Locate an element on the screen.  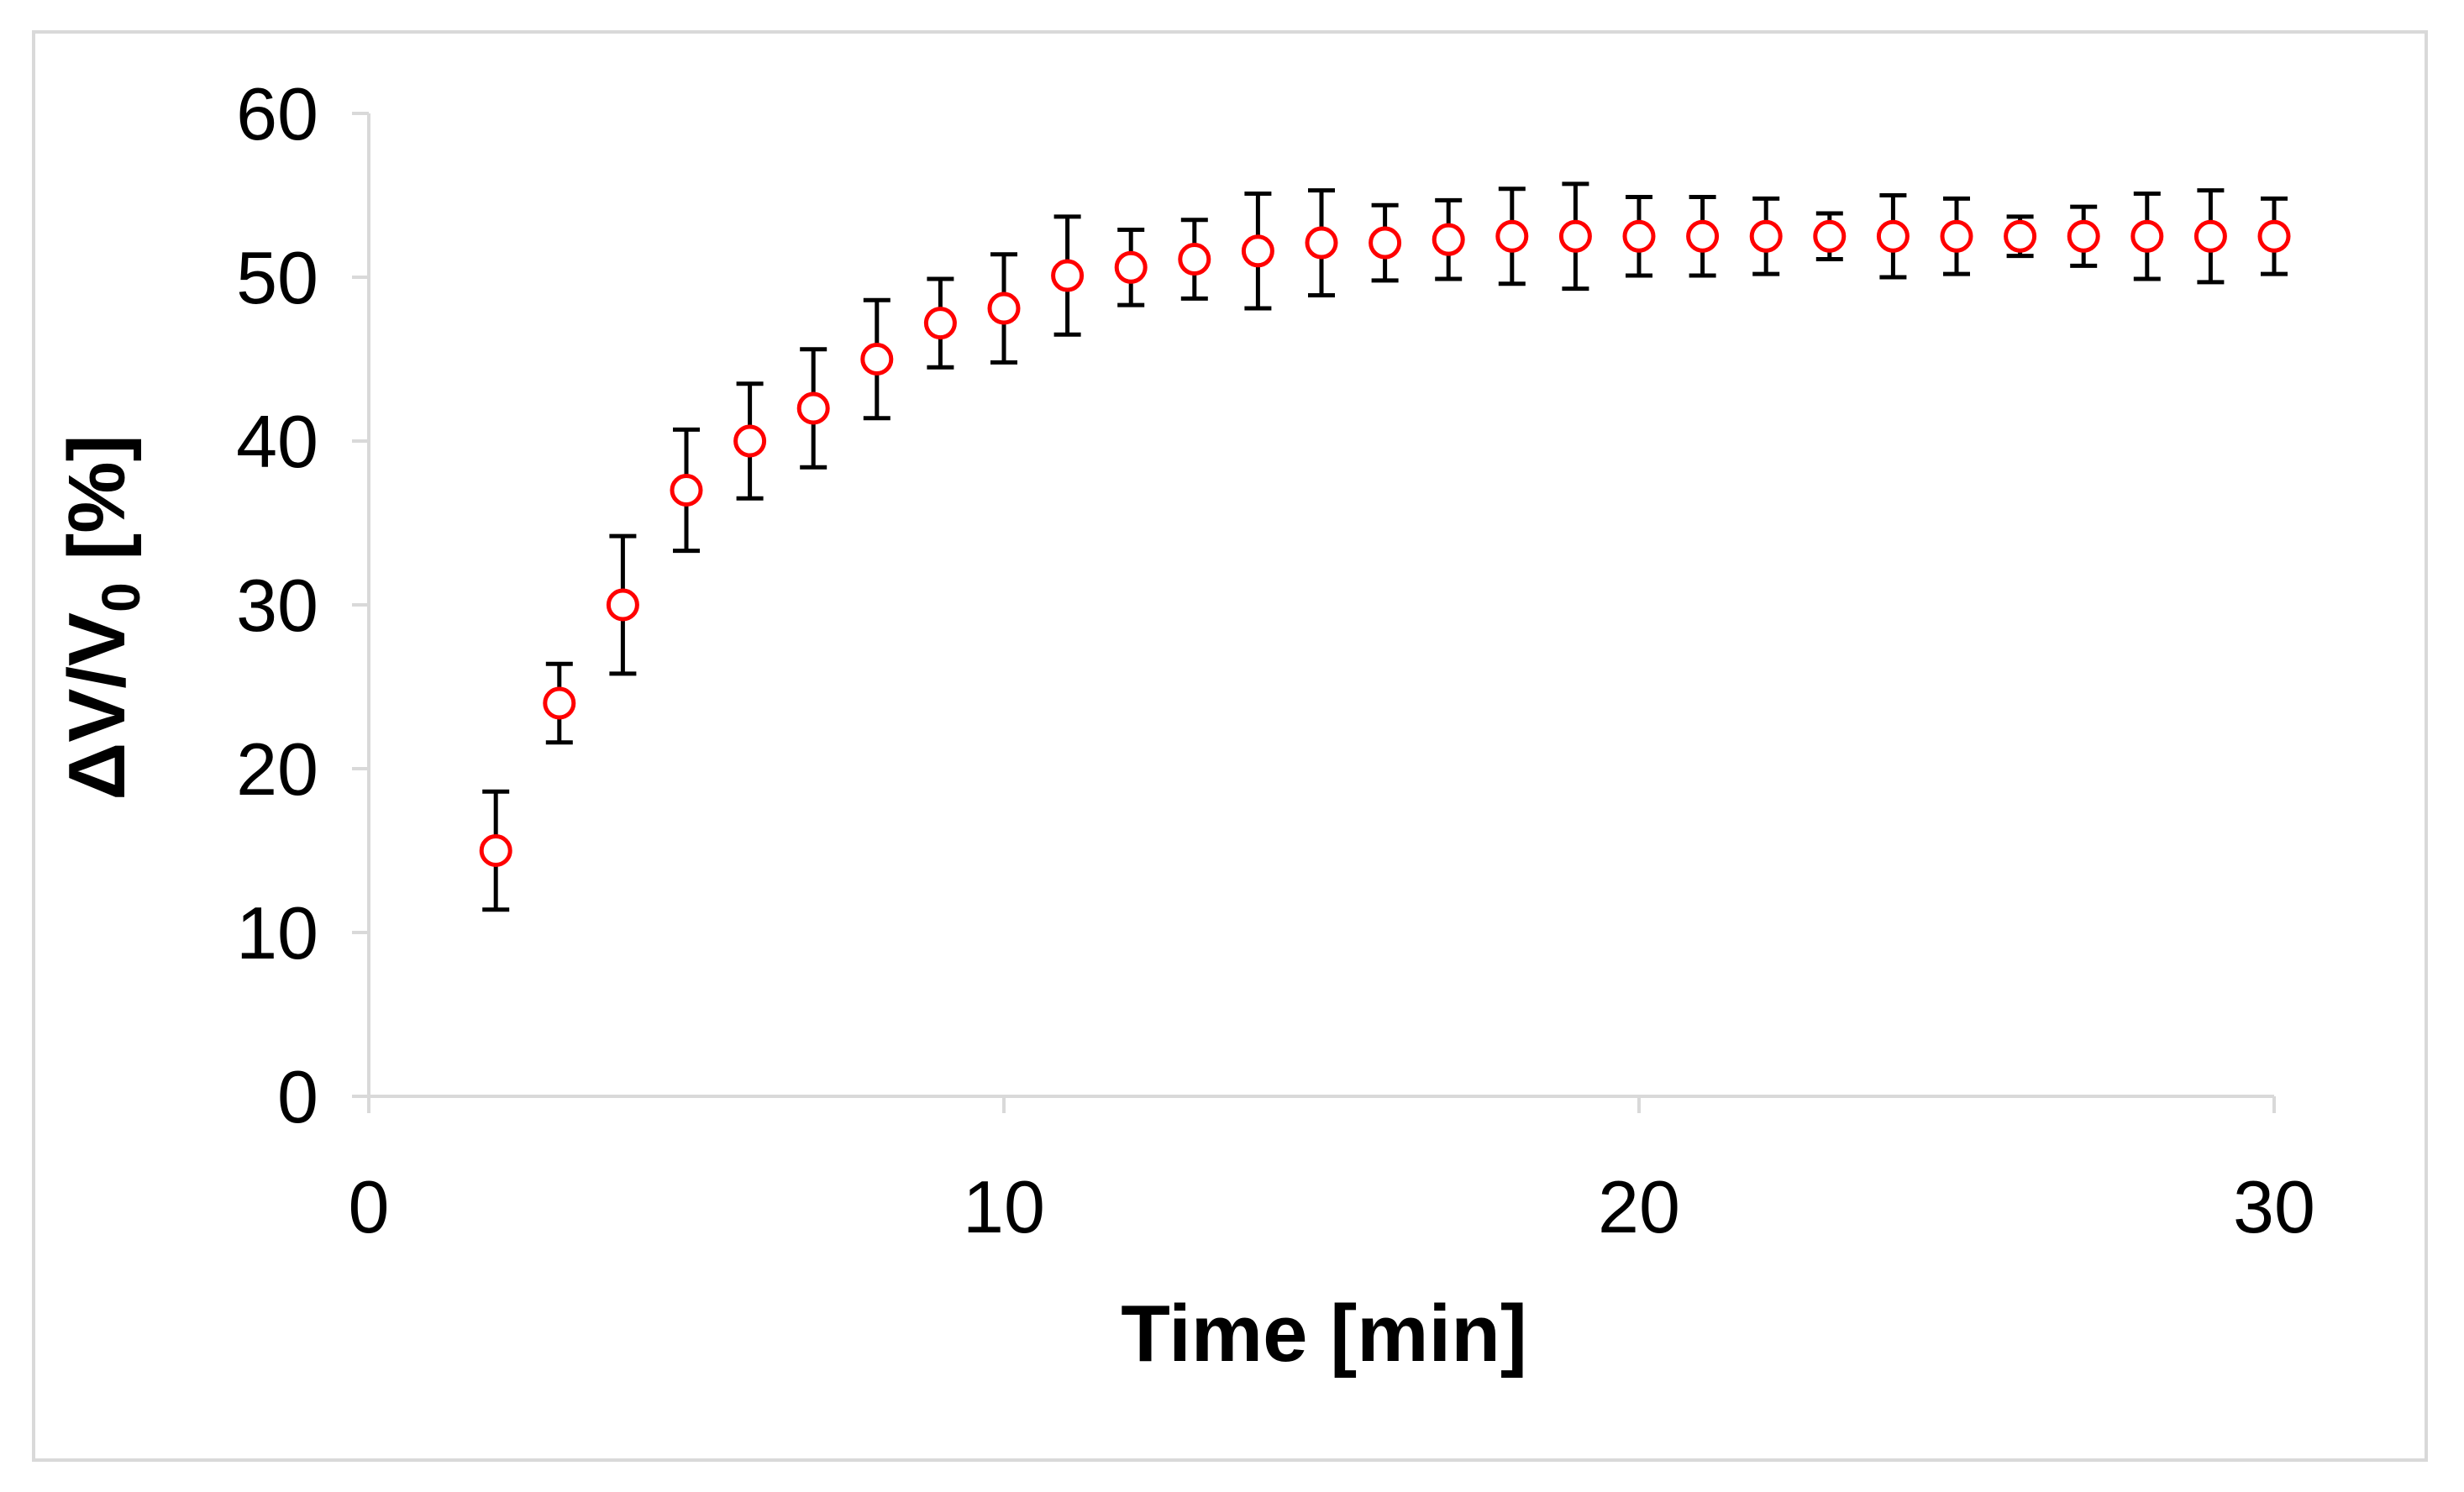
y-axis-title-main: ΔV/V is located at coordinates (97, 706).